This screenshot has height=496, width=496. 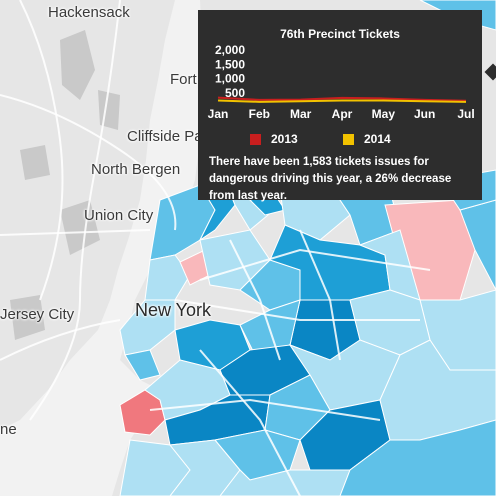 I want to click on series-line-2013, so click(x=342, y=99).